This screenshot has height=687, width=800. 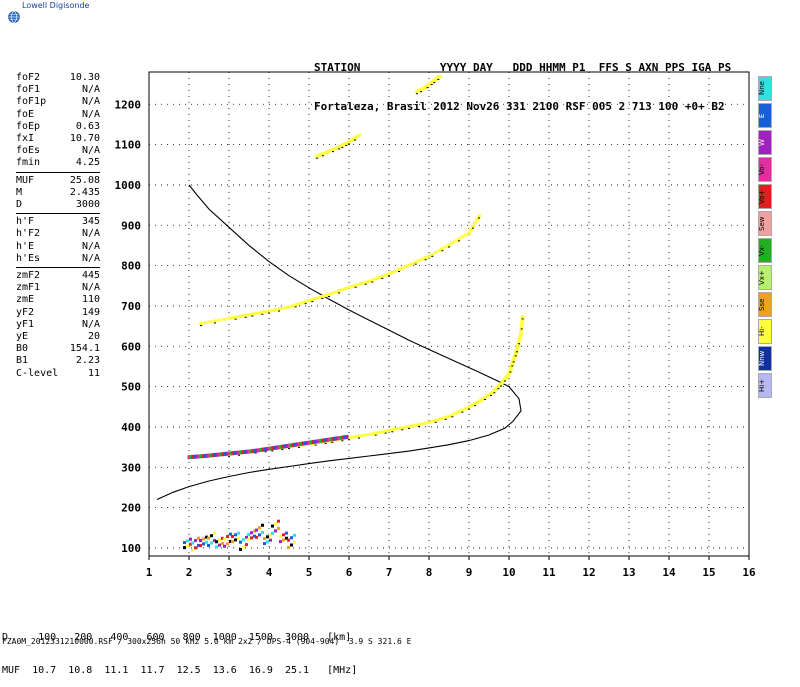 What do you see at coordinates (58, 361) in the screenshot?
I see `param-row: B1 2.23` at bounding box center [58, 361].